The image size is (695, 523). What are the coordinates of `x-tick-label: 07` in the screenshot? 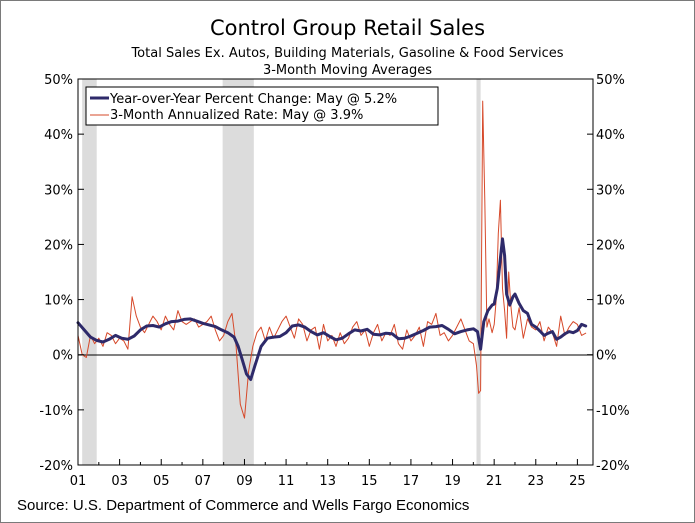 It's located at (203, 481).